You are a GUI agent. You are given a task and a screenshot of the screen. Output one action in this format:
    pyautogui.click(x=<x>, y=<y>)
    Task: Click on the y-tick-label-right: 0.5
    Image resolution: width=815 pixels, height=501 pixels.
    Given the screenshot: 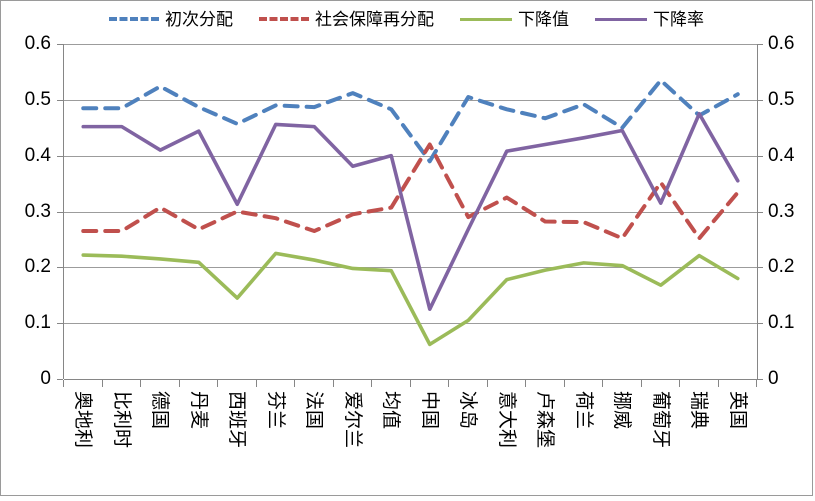 What is the action you would take?
    pyautogui.click(x=781, y=99)
    